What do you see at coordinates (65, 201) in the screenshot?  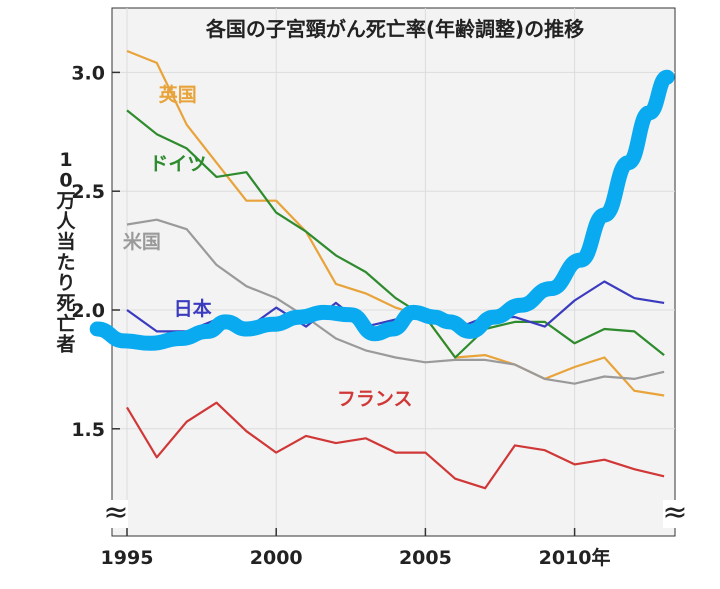 I see `y-axis-label-char: 万` at bounding box center [65, 201].